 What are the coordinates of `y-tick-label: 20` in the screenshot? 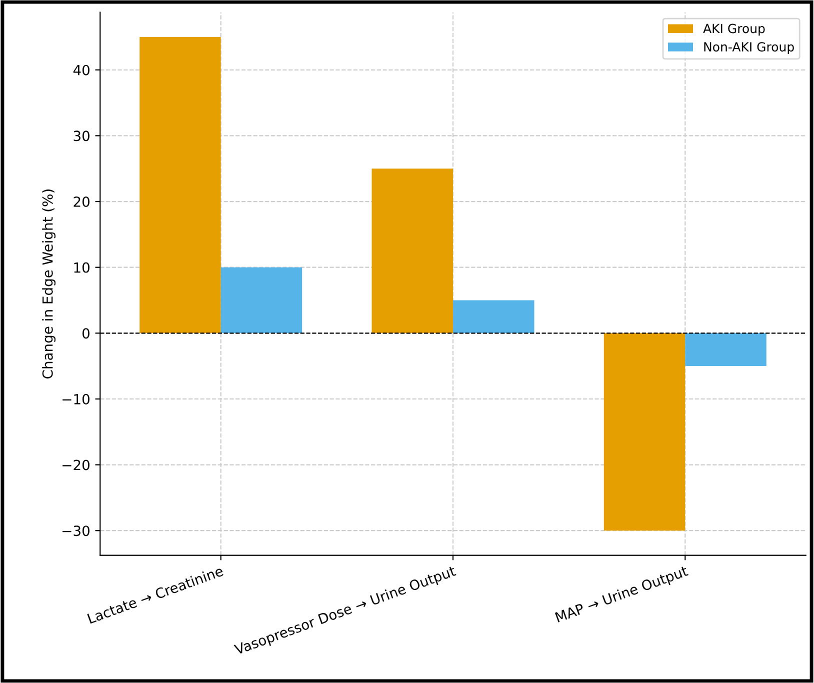 It's located at (82, 201).